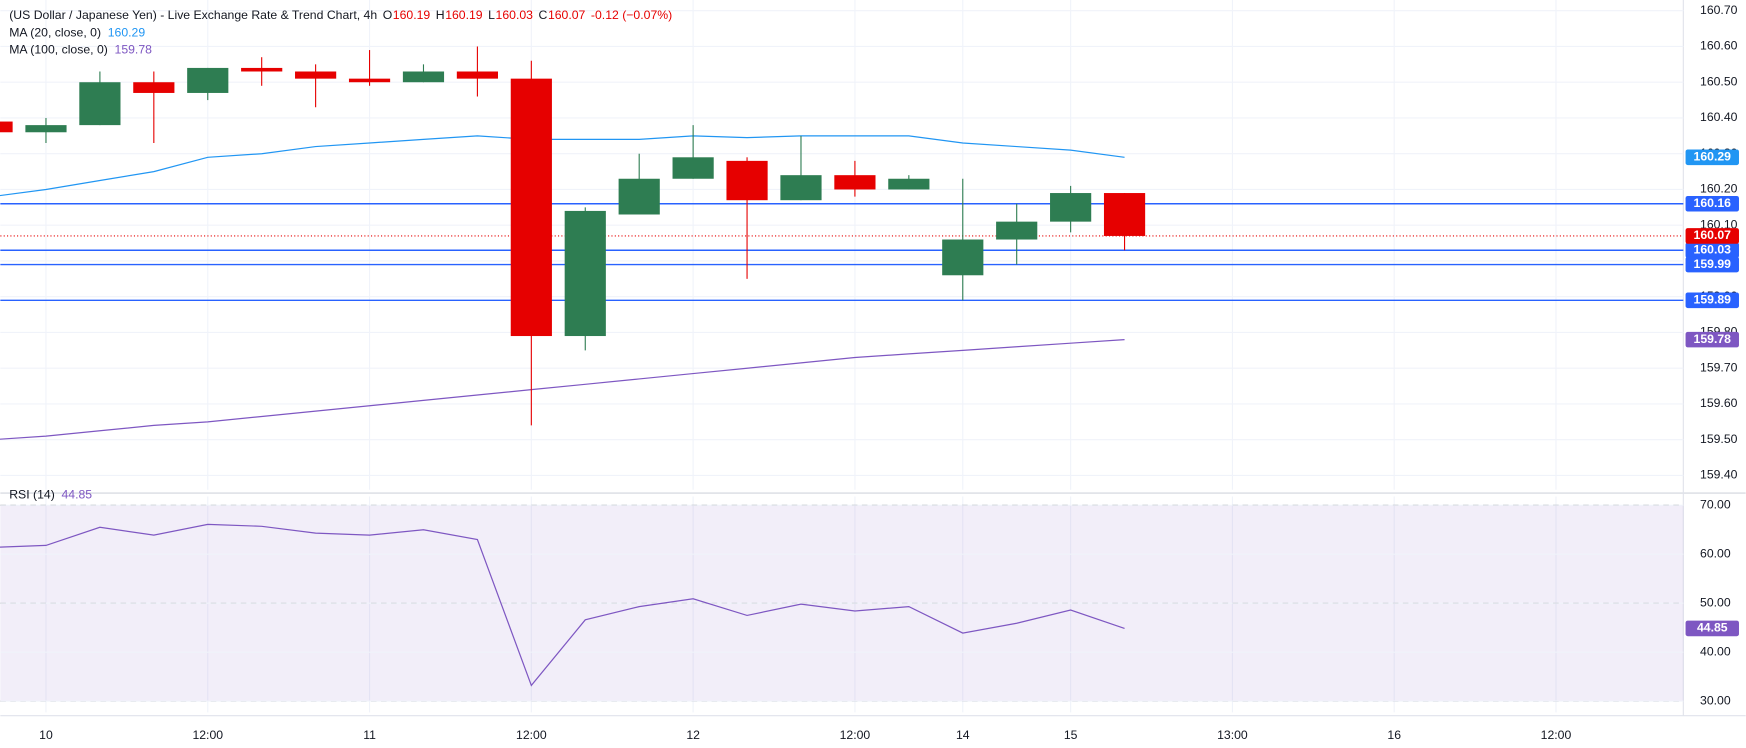  I want to click on price-label: 160.07, so click(1713, 235).